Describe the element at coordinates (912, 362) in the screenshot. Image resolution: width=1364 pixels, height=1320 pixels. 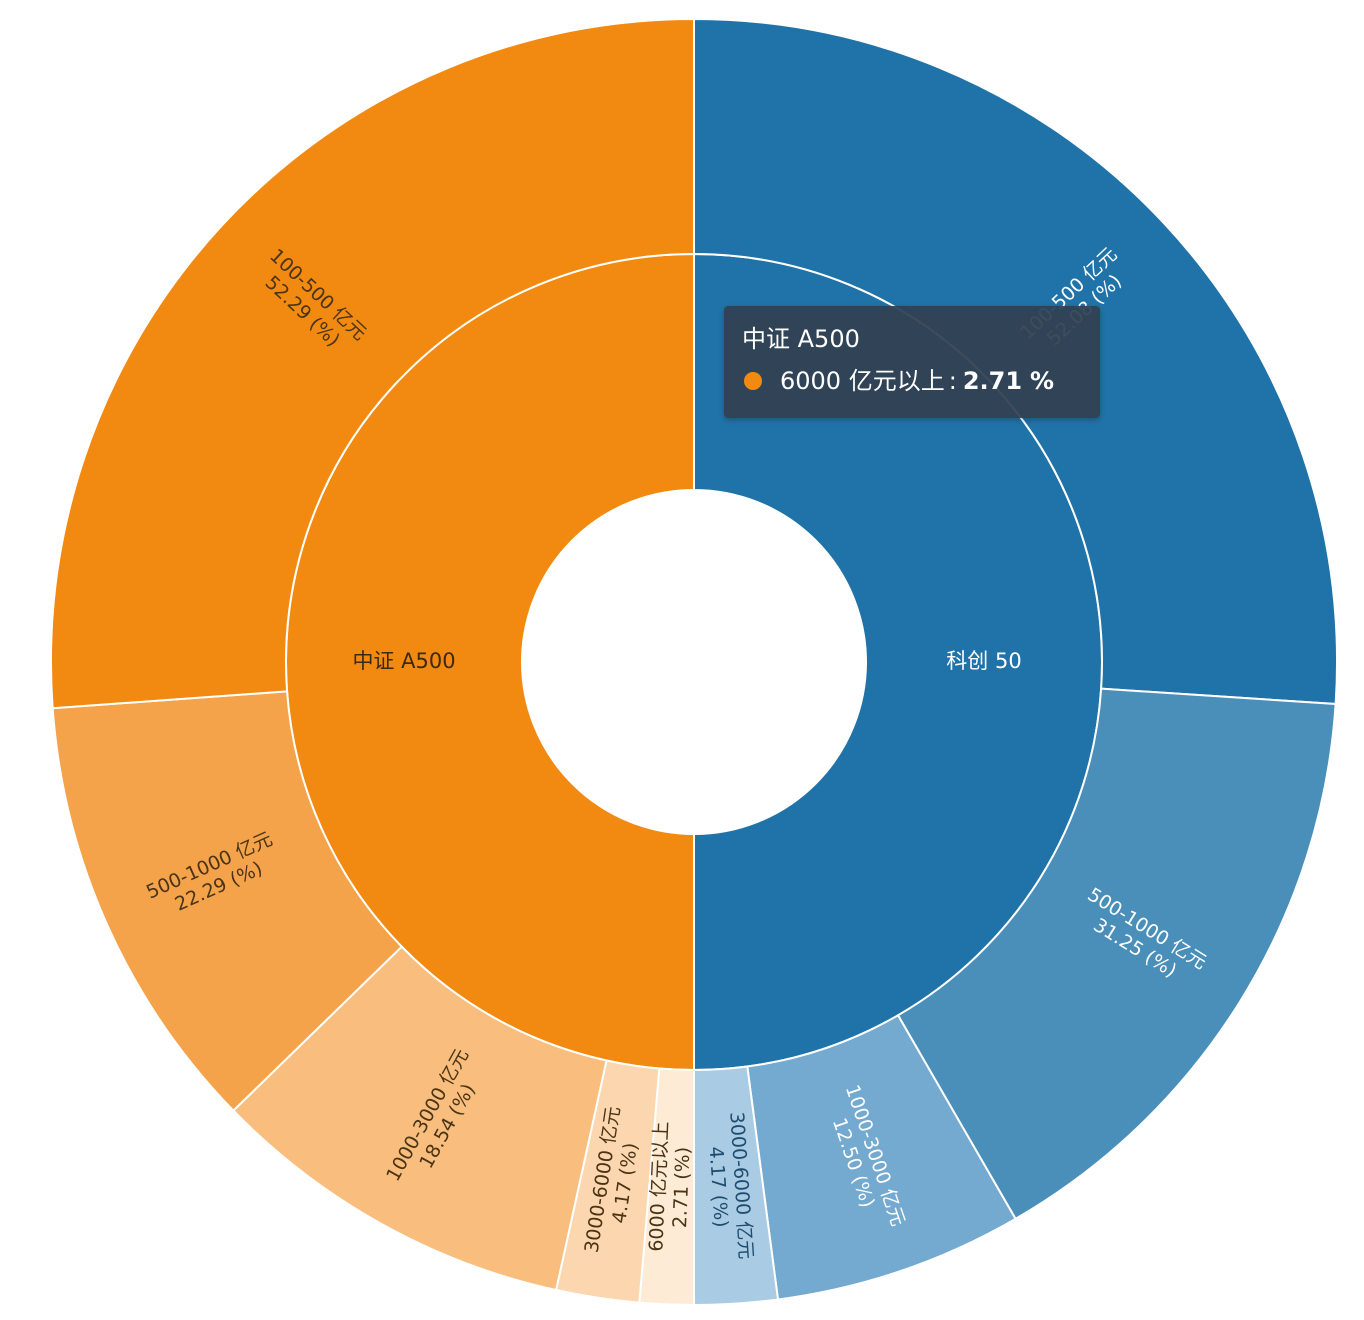
I see `chart-tooltip: 中证 A500 6000 亿元以上 : 2.71 %` at that location.